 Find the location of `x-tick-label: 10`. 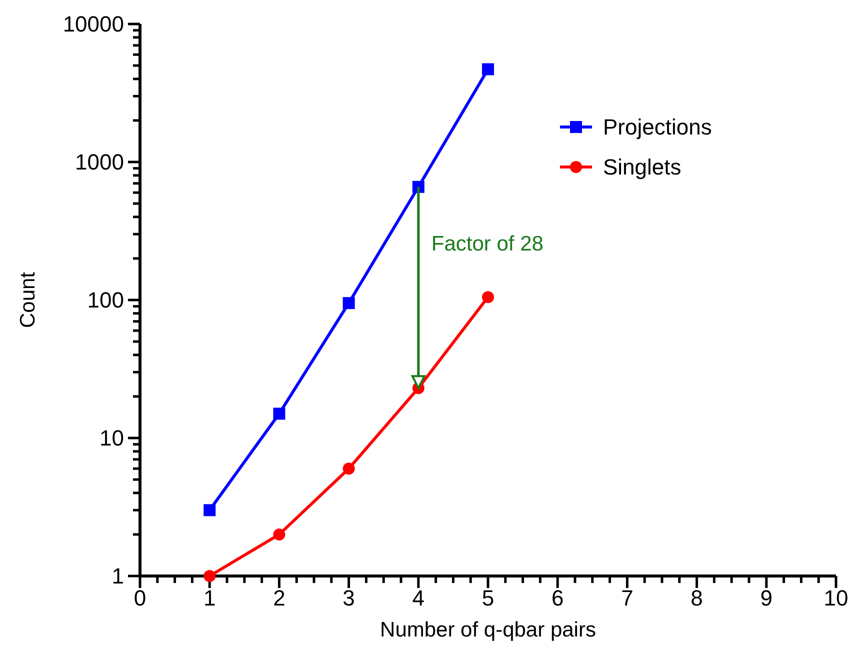

x-tick-label: 10 is located at coordinates (836, 598).